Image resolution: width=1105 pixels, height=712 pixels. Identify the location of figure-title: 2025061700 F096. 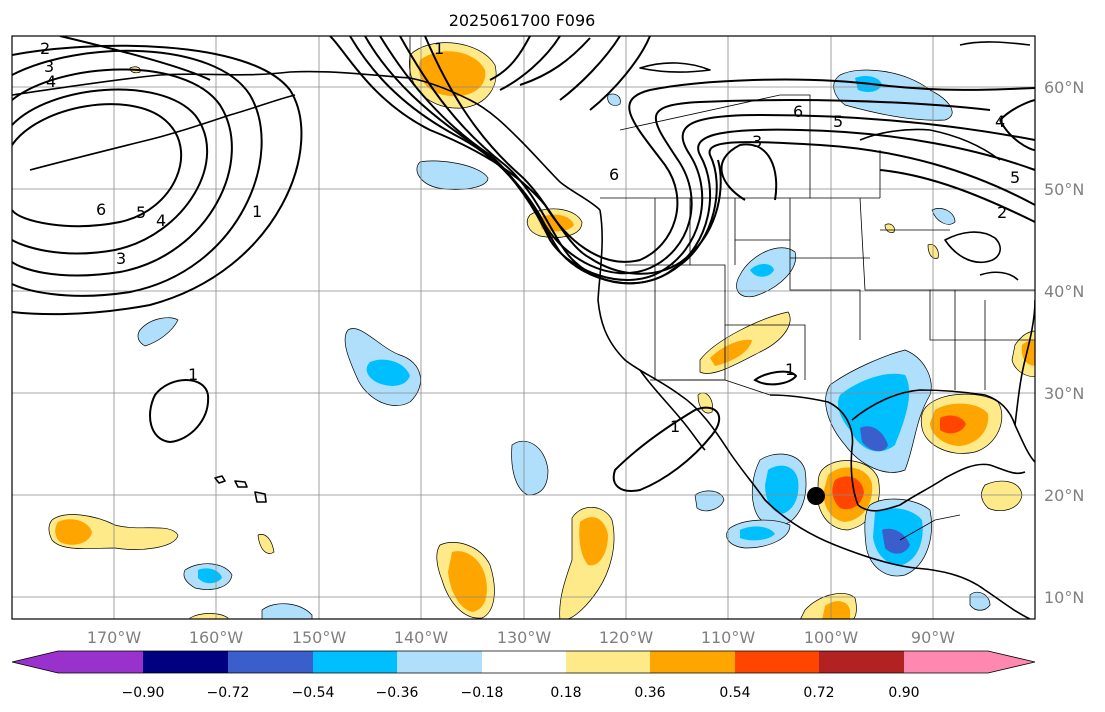
(522, 20).